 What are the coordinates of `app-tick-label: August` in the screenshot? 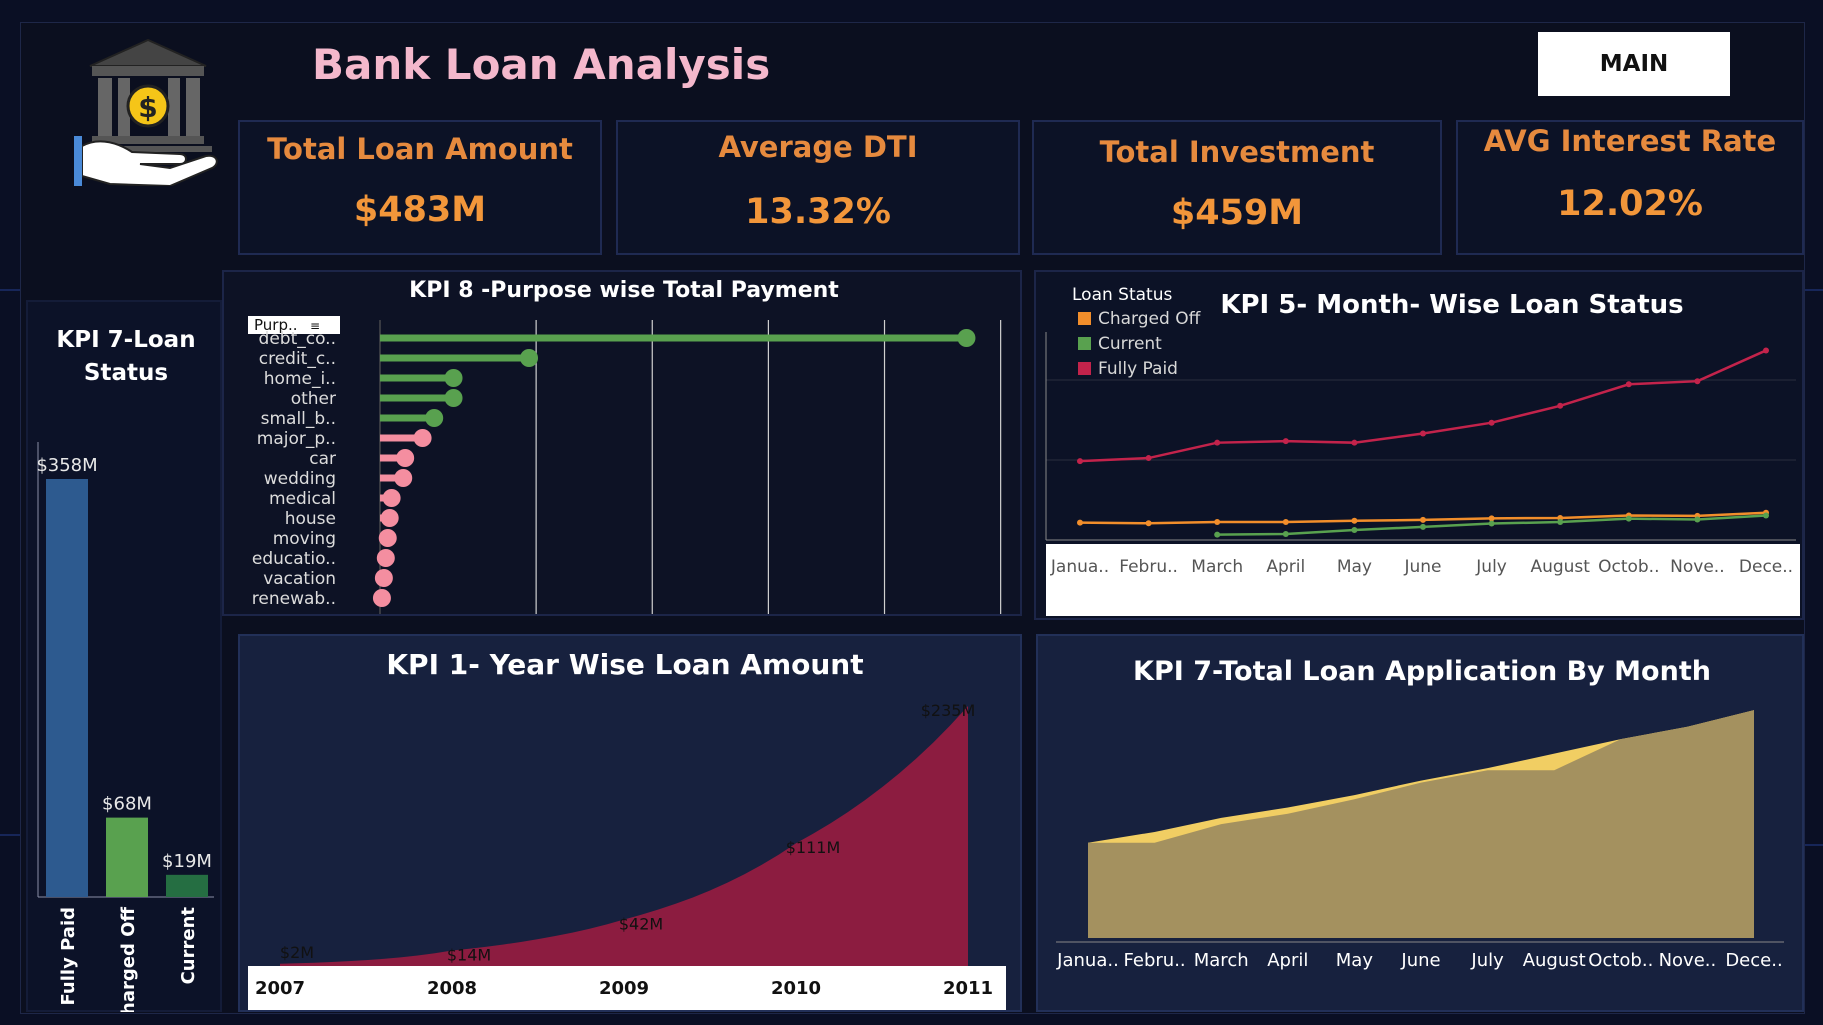 It's located at (1554, 960).